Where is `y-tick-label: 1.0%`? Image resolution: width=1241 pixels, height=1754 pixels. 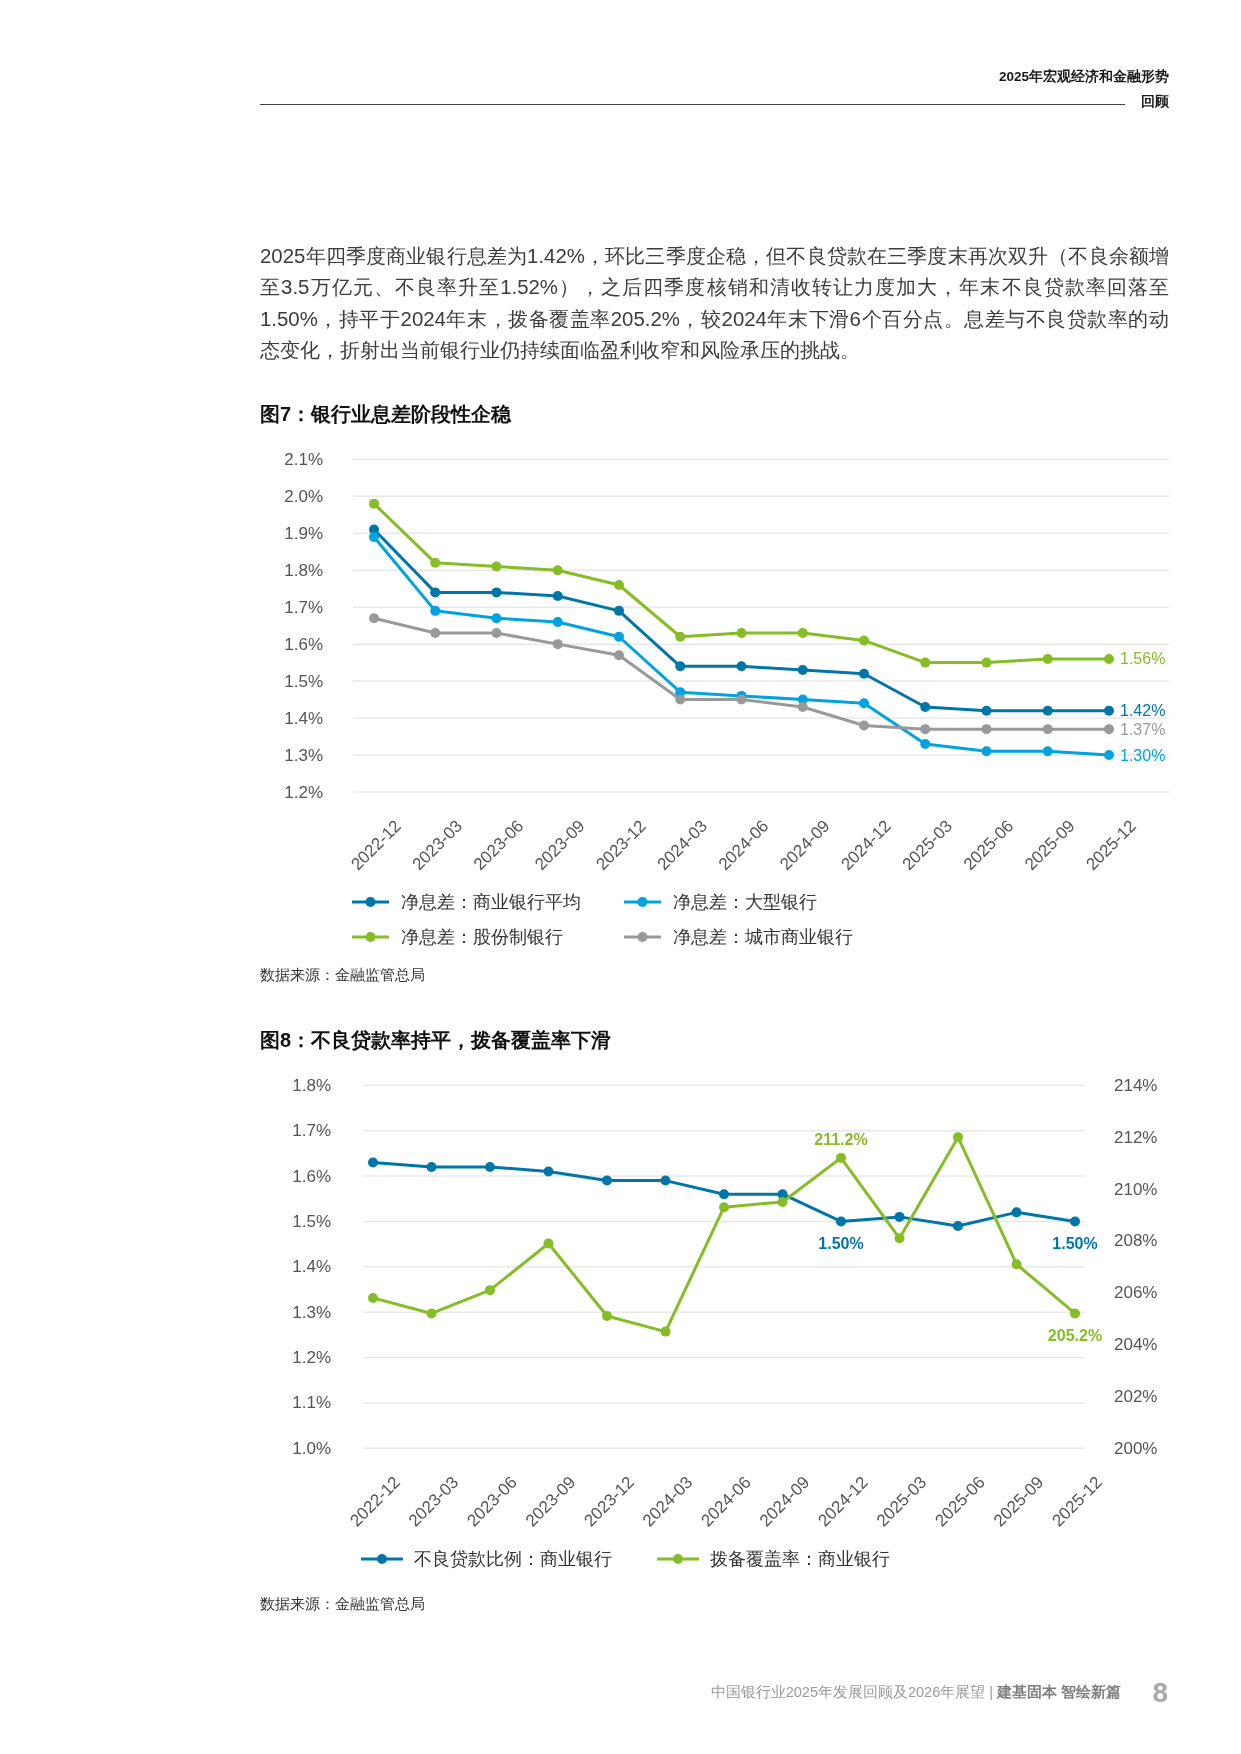
y-tick-label: 1.0% is located at coordinates (311, 1448).